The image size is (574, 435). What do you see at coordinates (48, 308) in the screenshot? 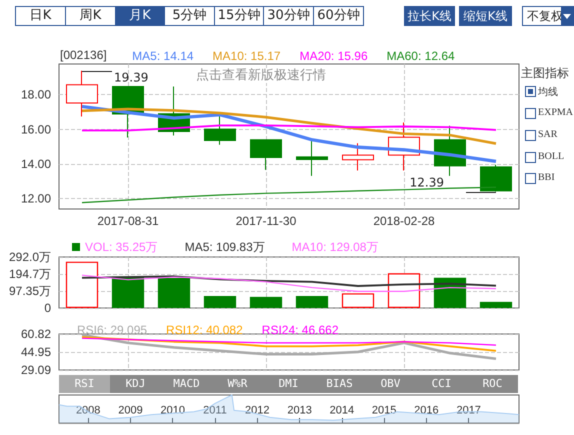
I see `y-tick-label: 0` at bounding box center [48, 308].